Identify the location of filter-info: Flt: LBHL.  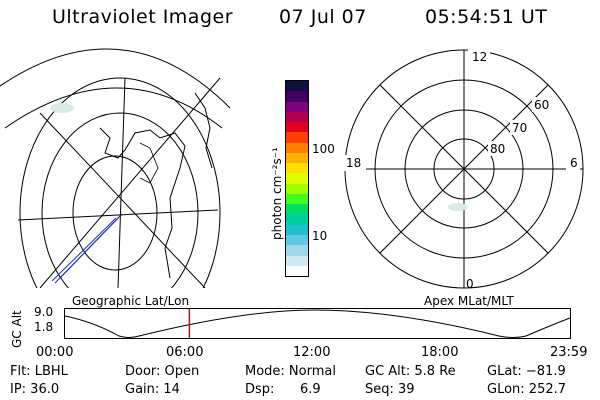
(39, 371).